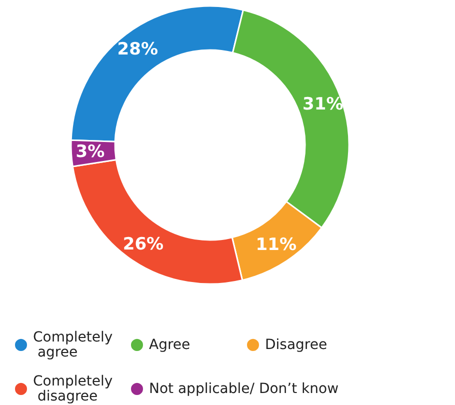 The height and width of the screenshot is (405, 455). Describe the element at coordinates (143, 244) in the screenshot. I see `data-label: 26%` at that location.